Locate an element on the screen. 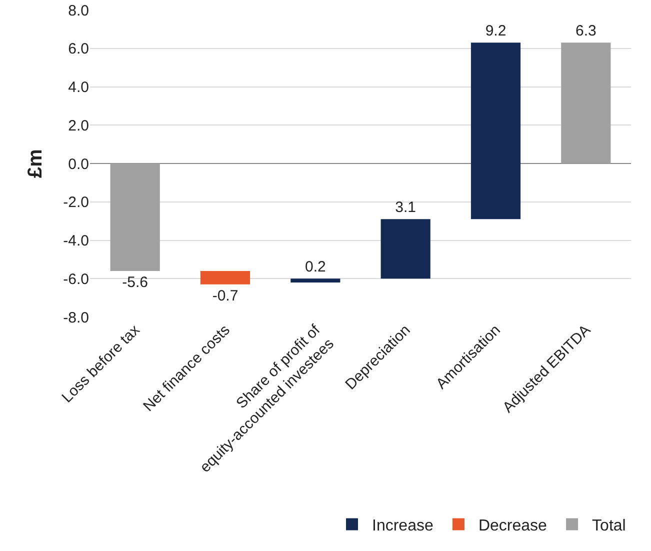  legend-label: Total is located at coordinates (609, 525).